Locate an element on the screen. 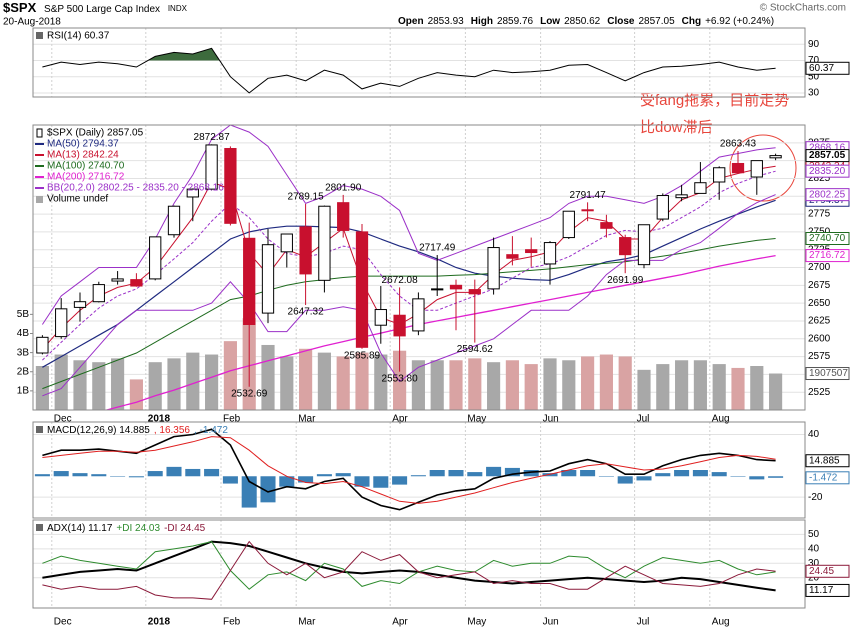  legend-entry: BB(20,2.0) 2802.25 - 2835.20 - 2868.16 is located at coordinates (135, 188).